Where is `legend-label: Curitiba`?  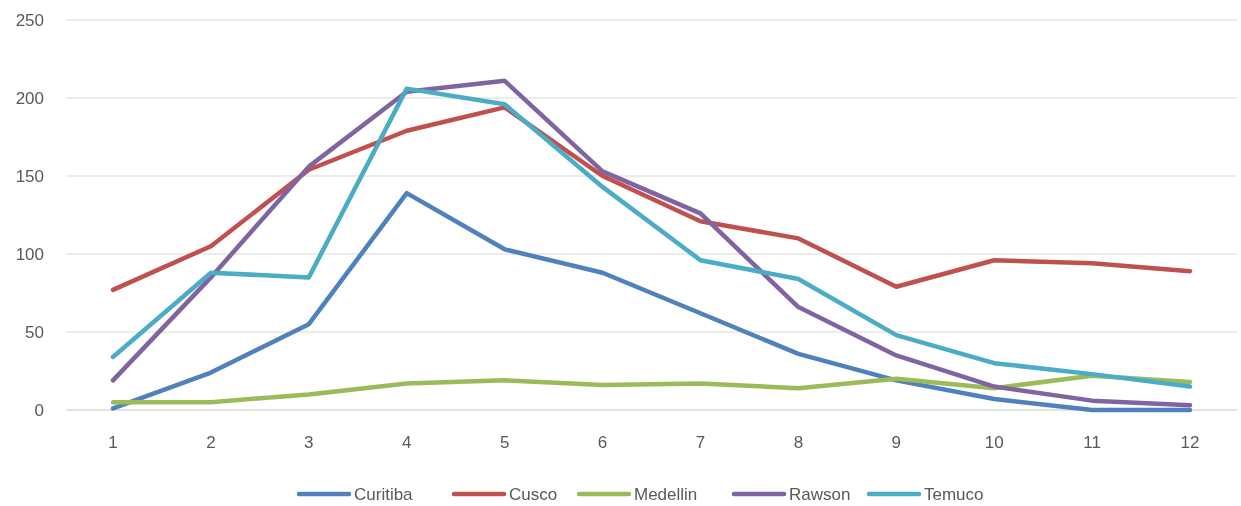 legend-label: Curitiba is located at coordinates (384, 494).